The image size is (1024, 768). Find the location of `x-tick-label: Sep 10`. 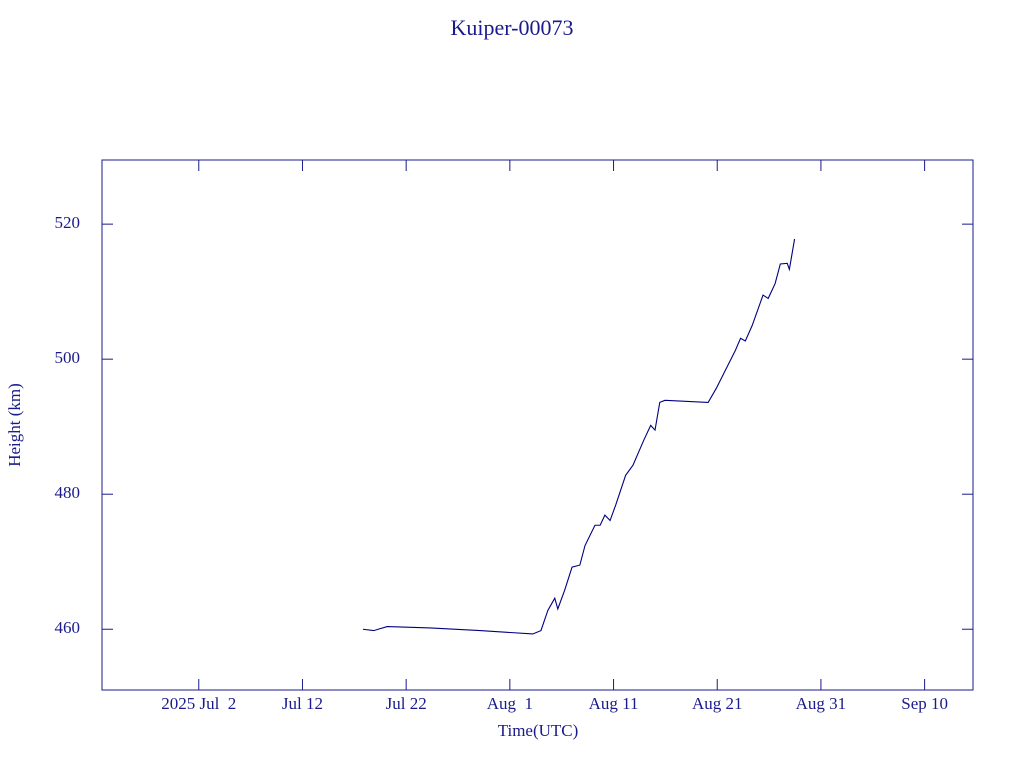

x-tick-label: Sep 10 is located at coordinates (924, 703).